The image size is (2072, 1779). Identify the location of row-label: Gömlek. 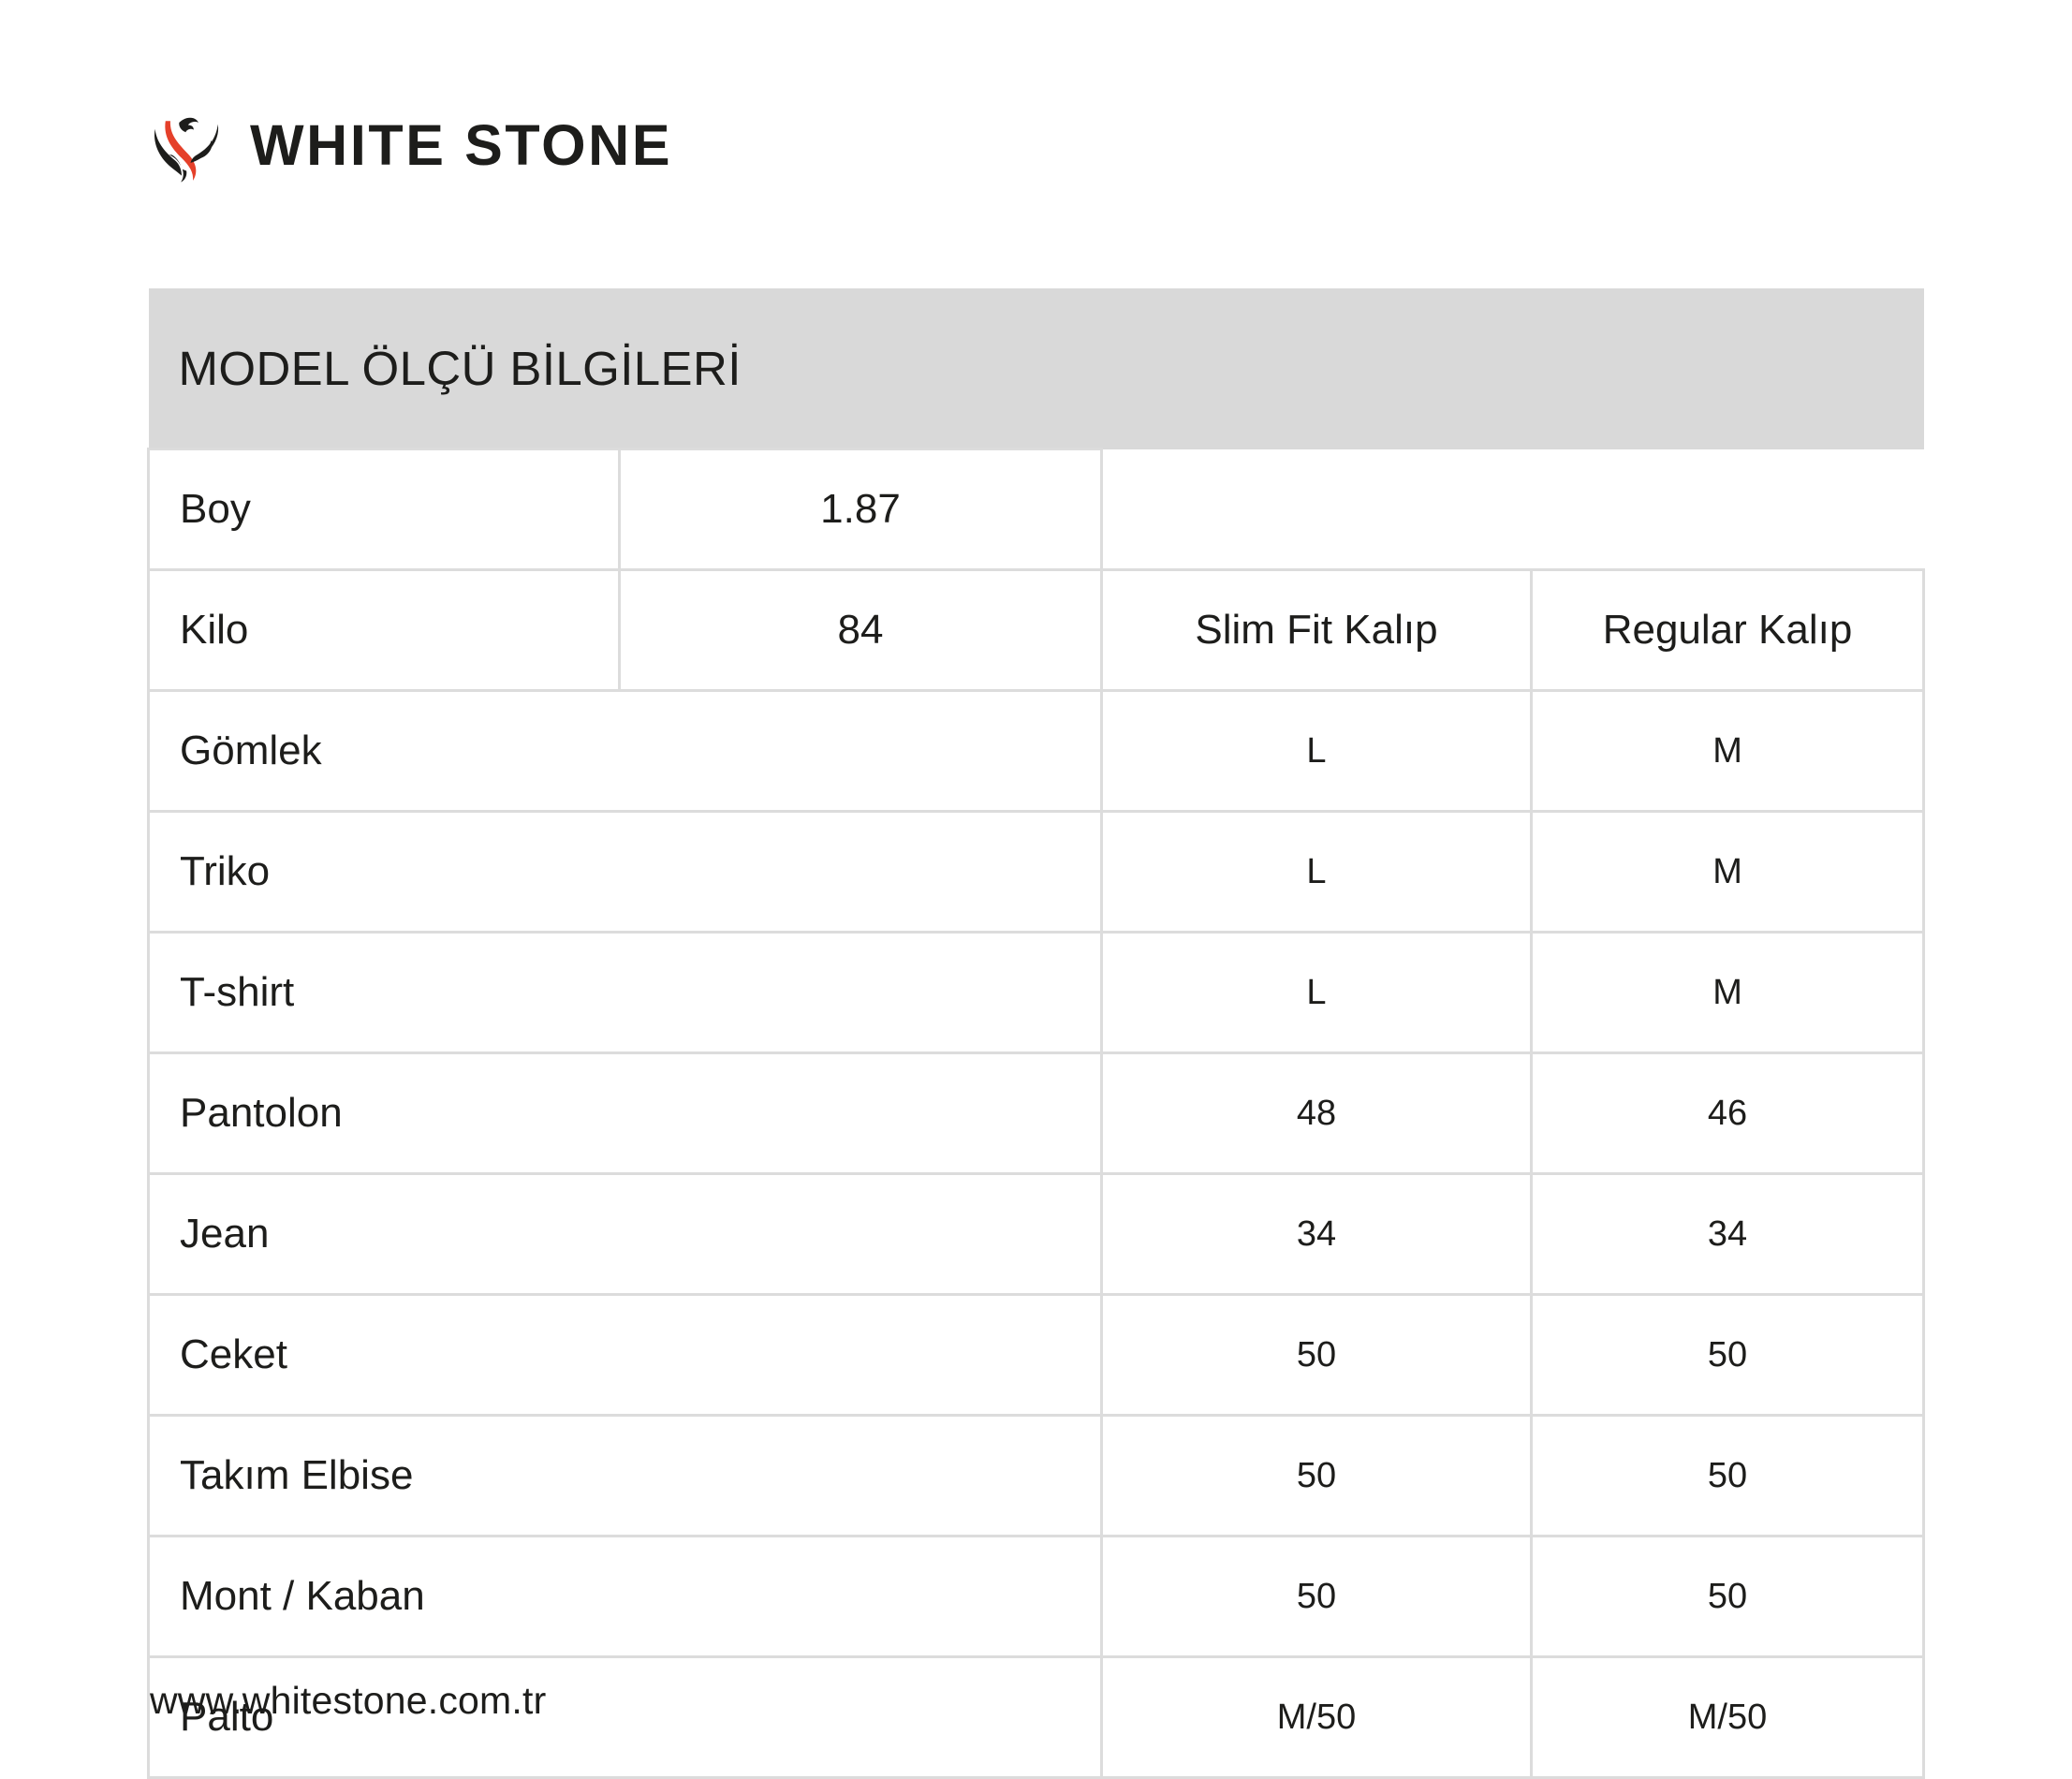
(625, 751).